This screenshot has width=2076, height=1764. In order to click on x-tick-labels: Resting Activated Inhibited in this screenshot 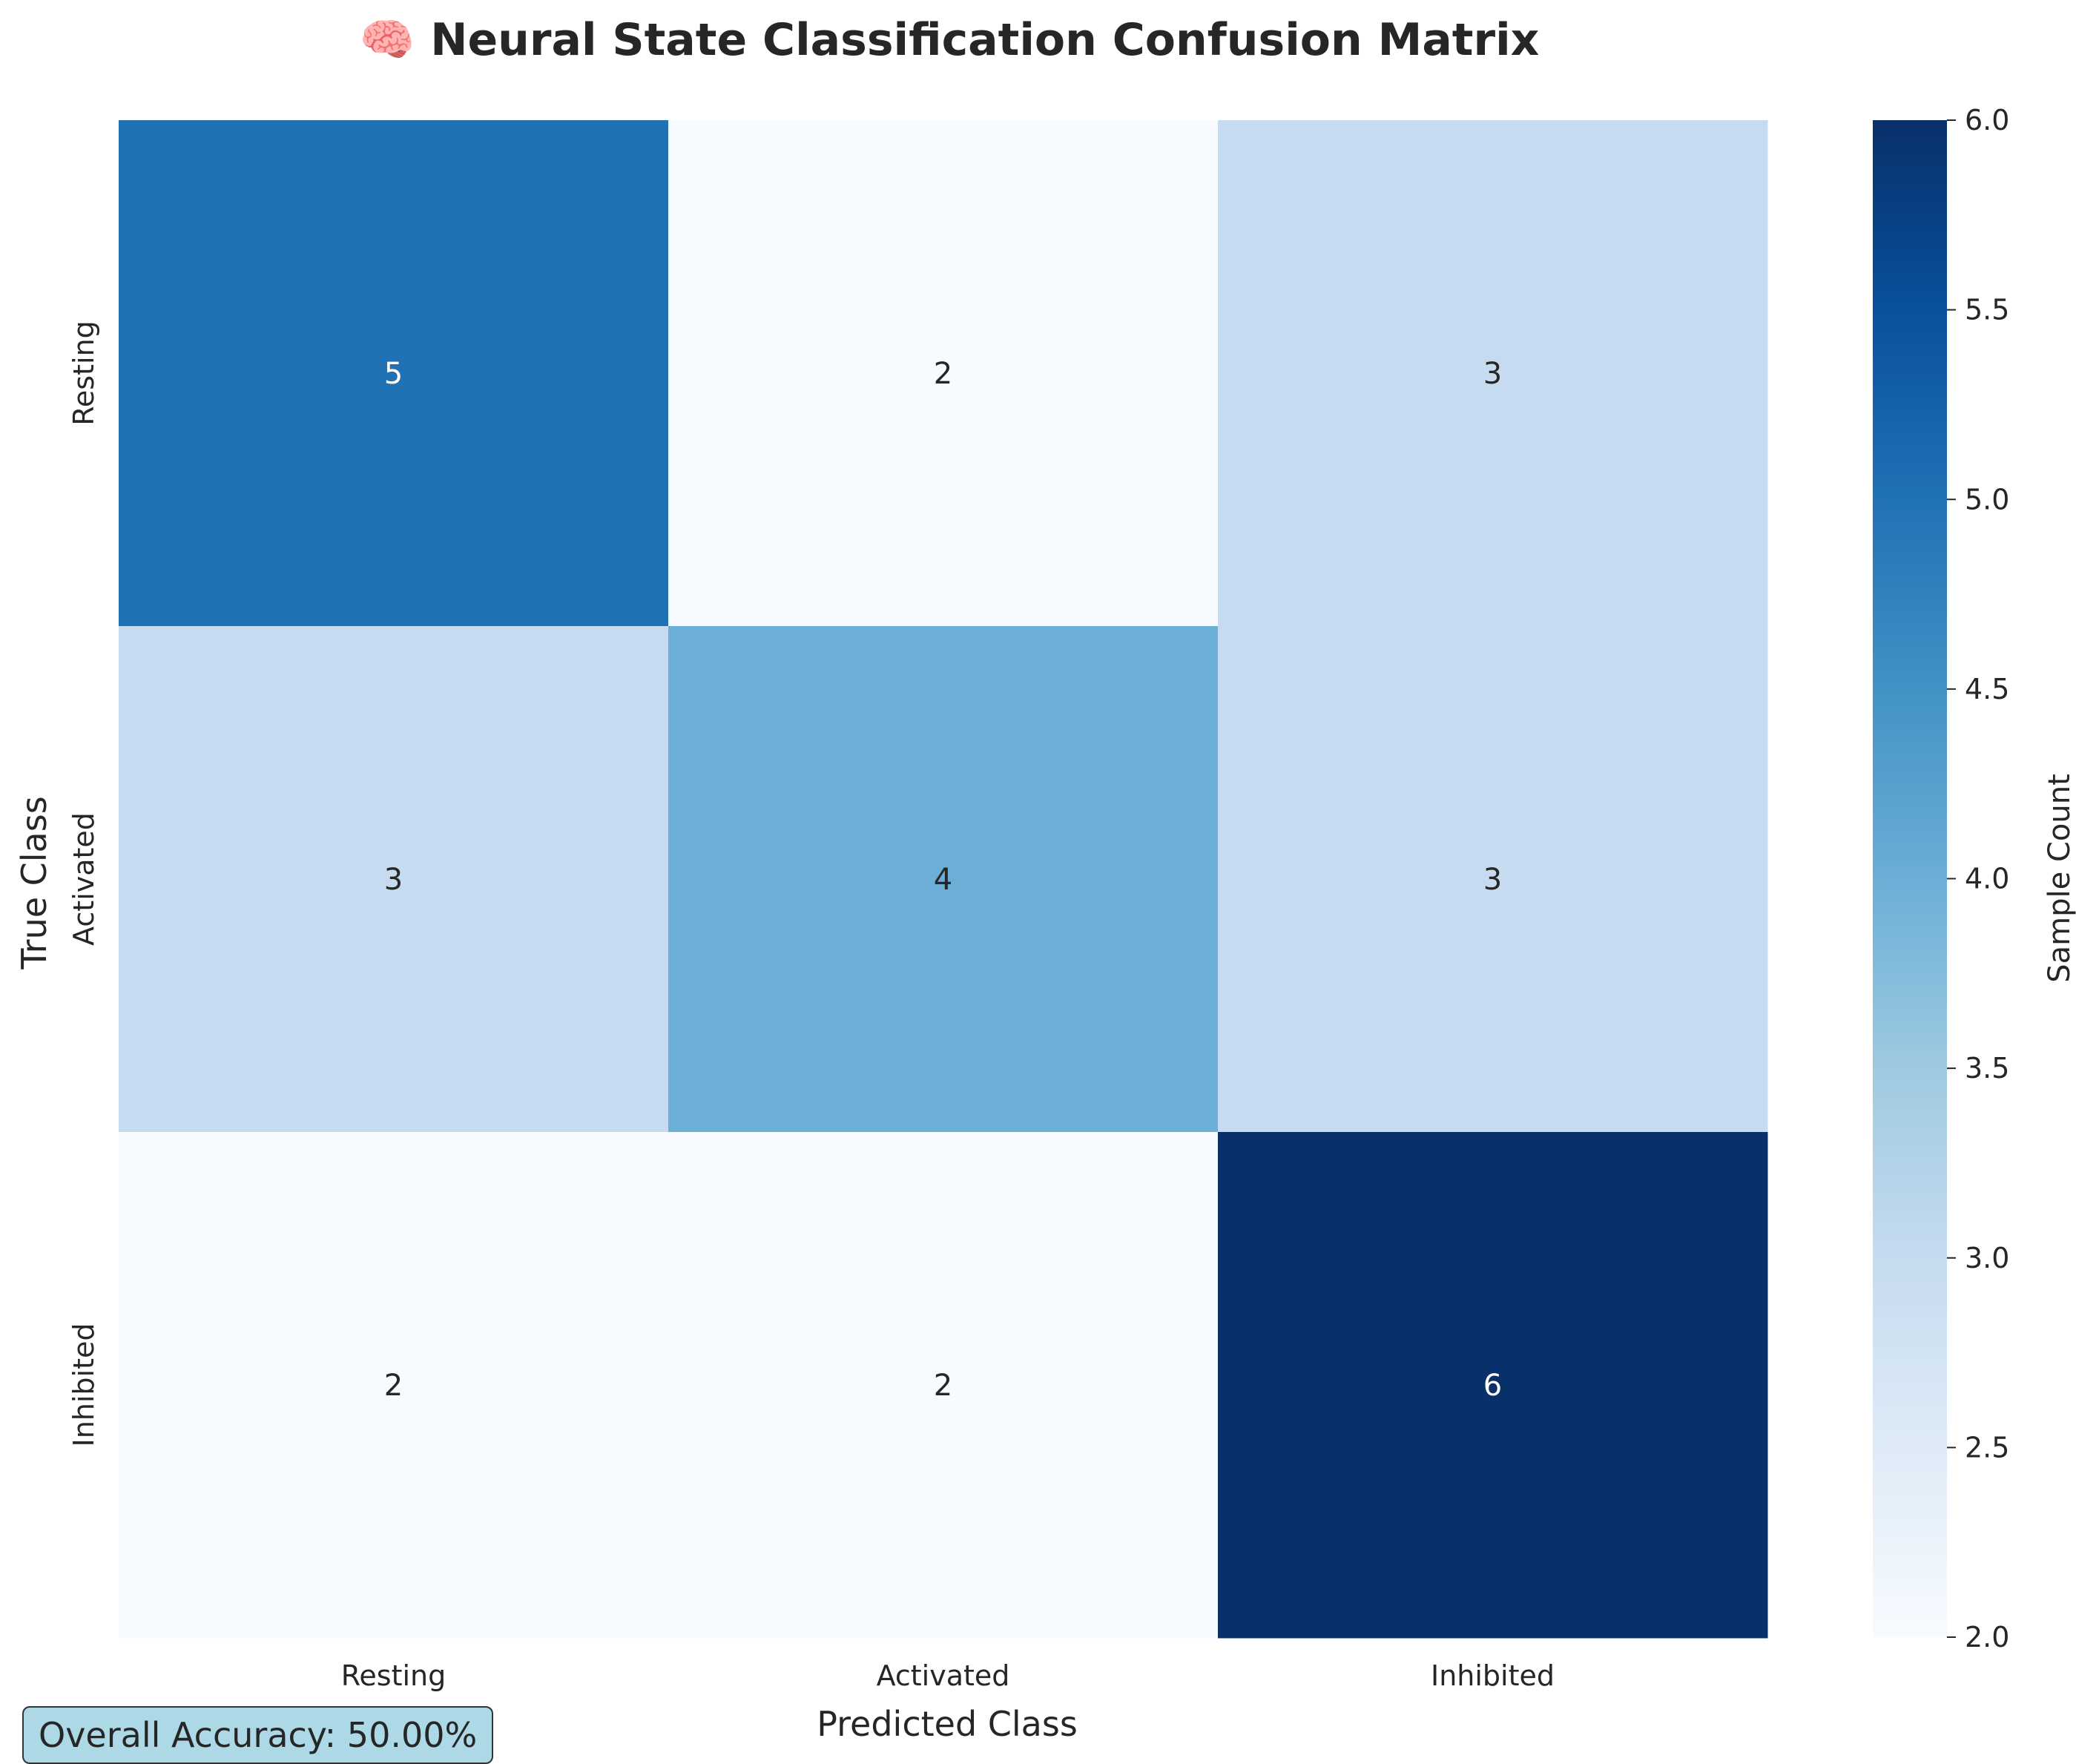, I will do `click(948, 1675)`.